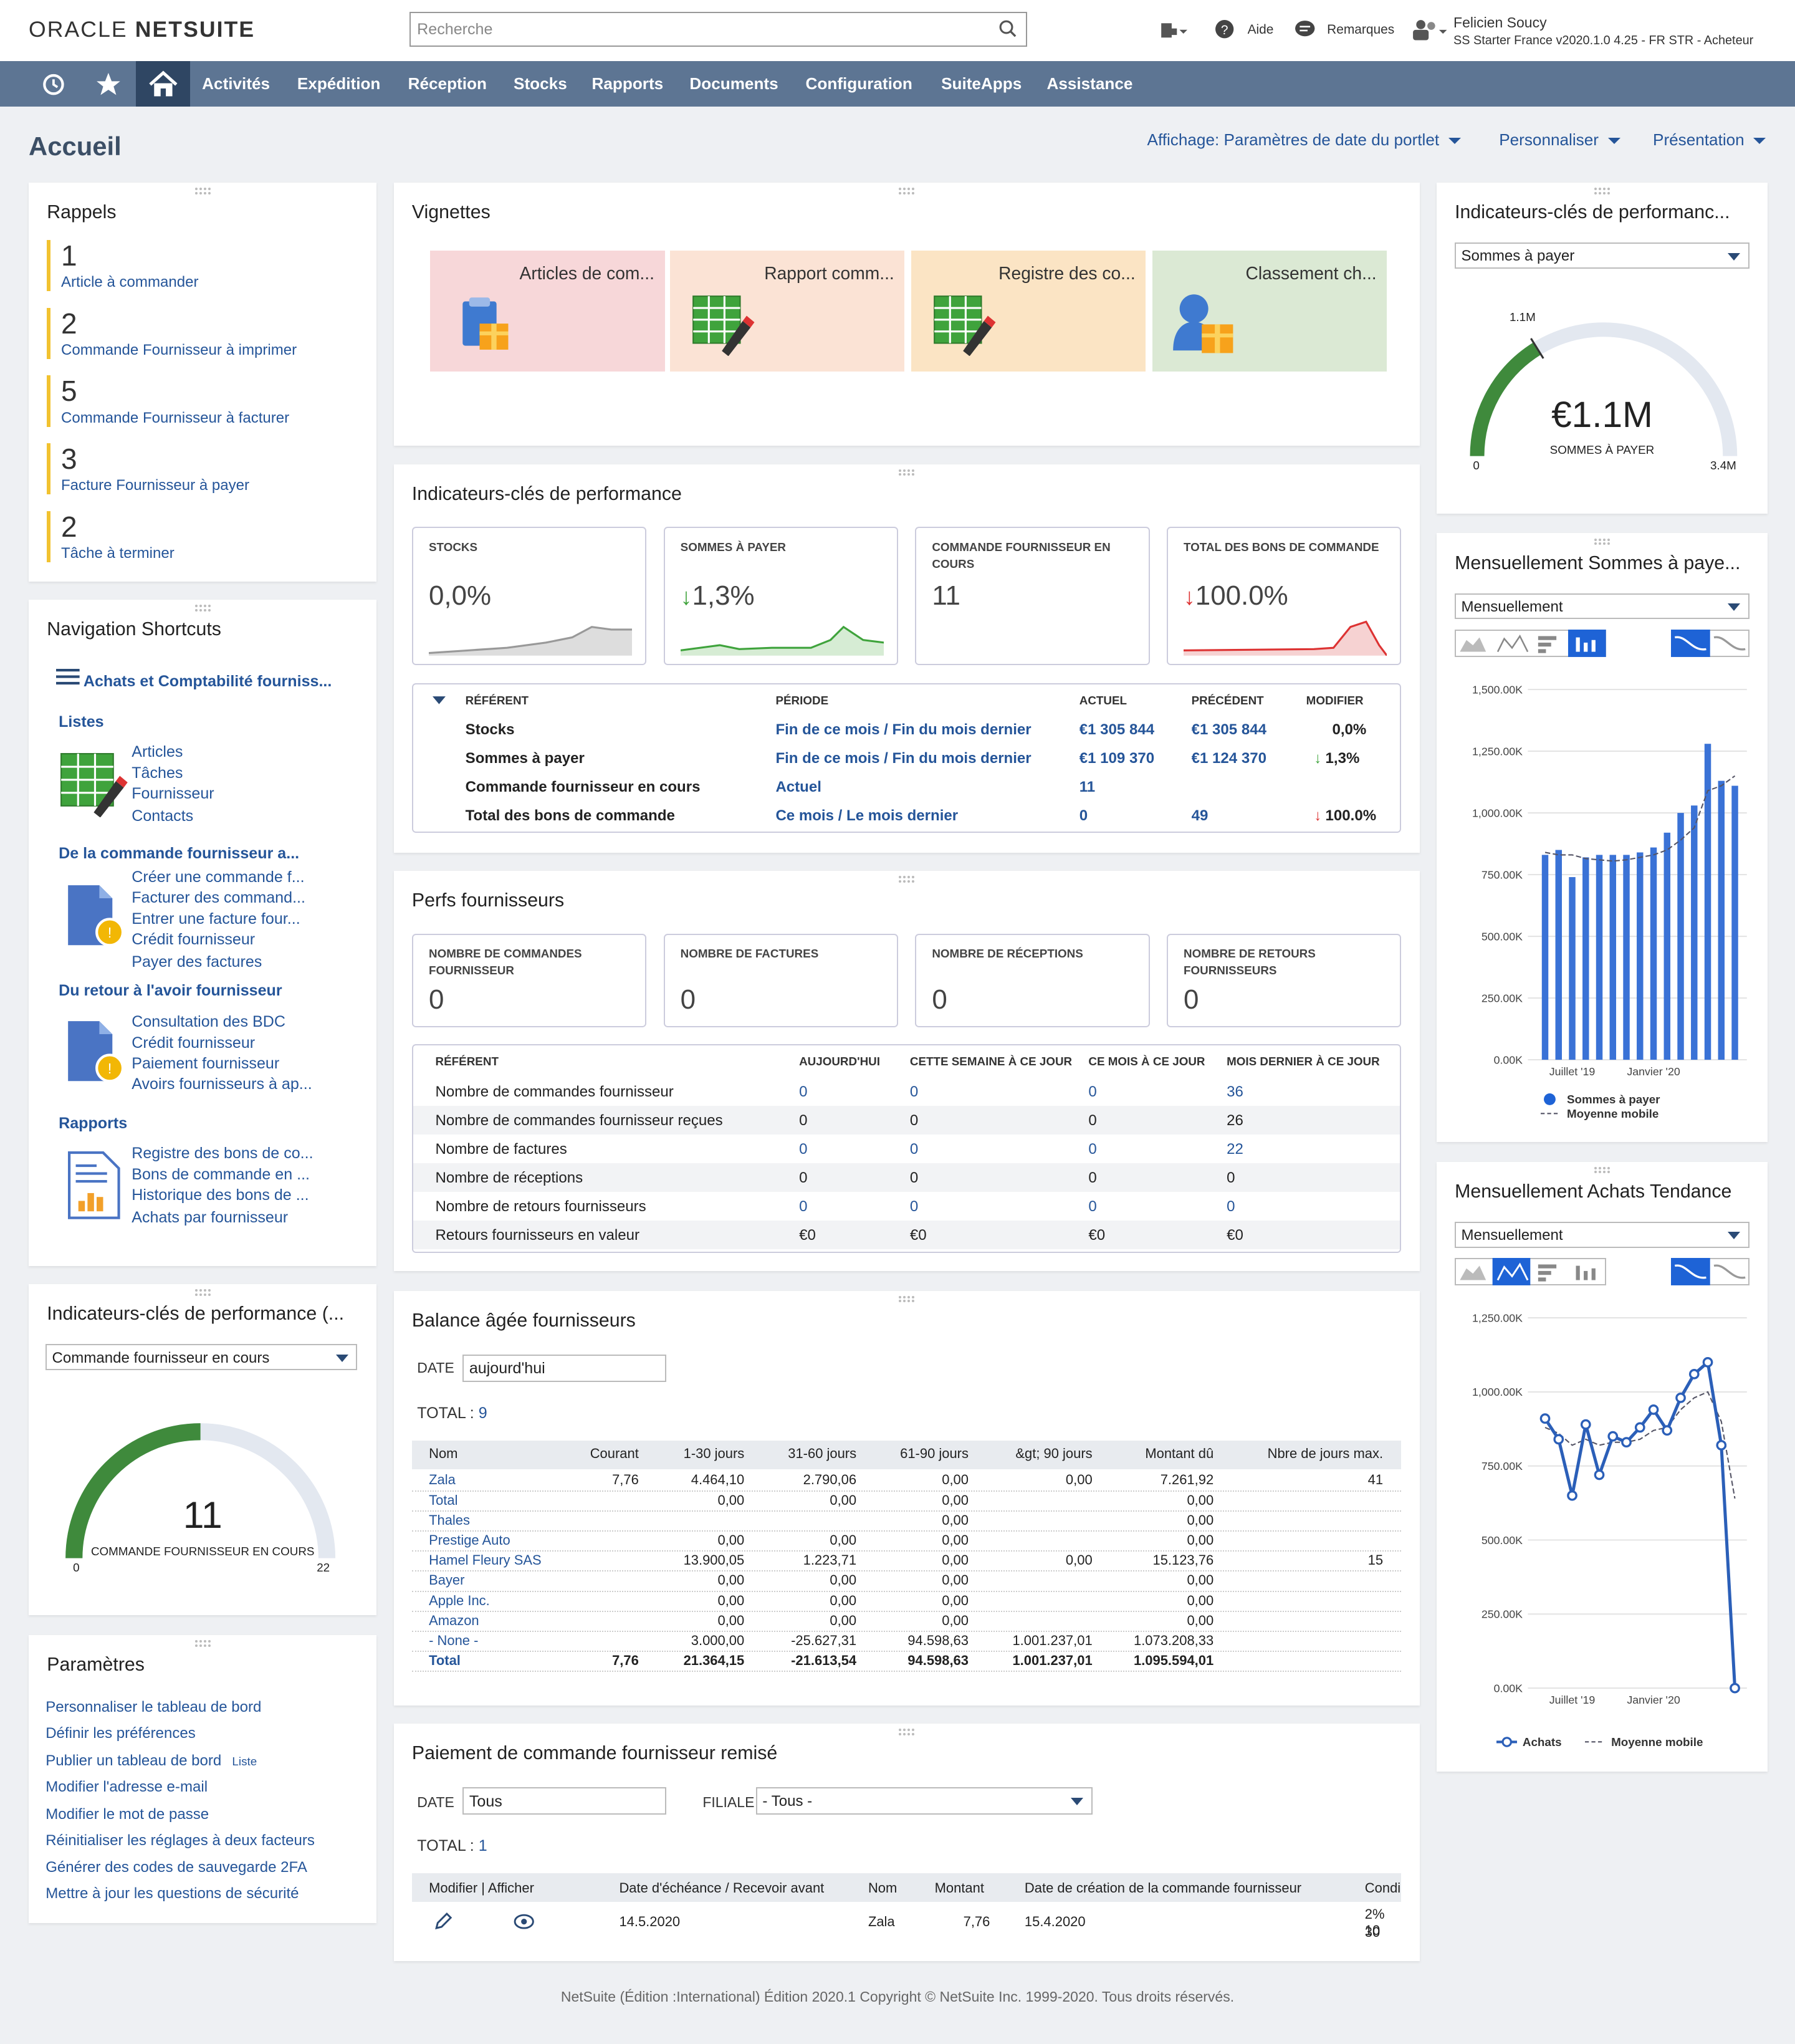  Describe the element at coordinates (867, 815) in the screenshot. I see `period-cell: Ce mois / Le mois dernier` at that location.